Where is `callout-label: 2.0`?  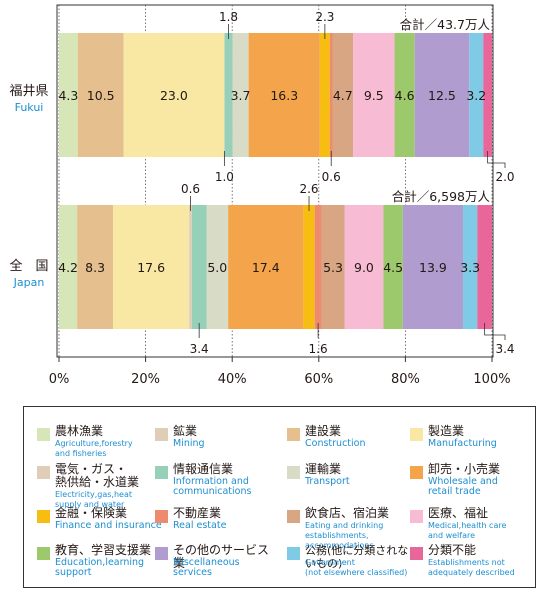 callout-label: 2.0 is located at coordinates (504, 177).